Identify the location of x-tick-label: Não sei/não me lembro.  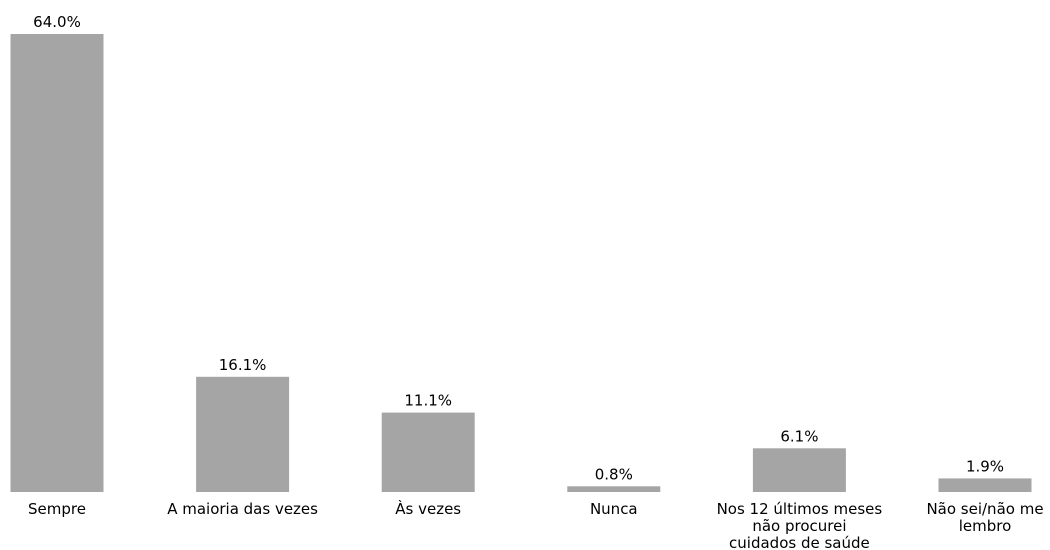
(984, 517).